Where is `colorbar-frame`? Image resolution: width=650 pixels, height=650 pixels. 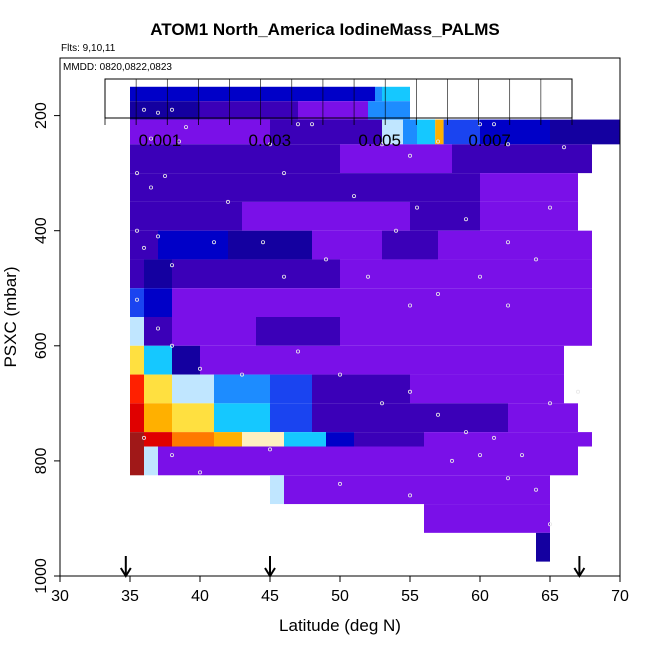 colorbar-frame is located at coordinates (338, 98).